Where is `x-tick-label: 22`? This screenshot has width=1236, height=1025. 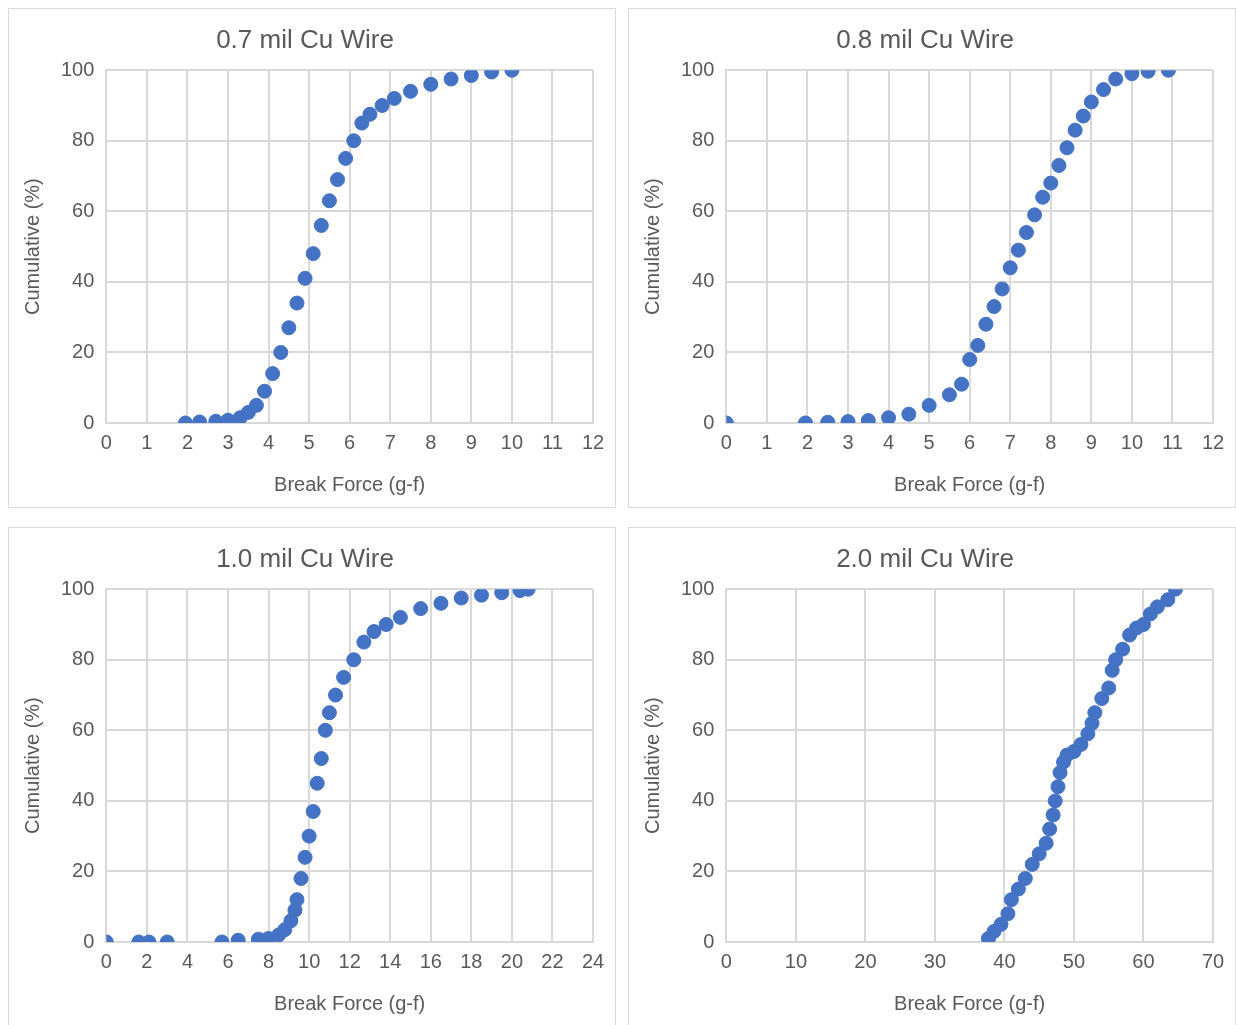 x-tick-label: 22 is located at coordinates (552, 960).